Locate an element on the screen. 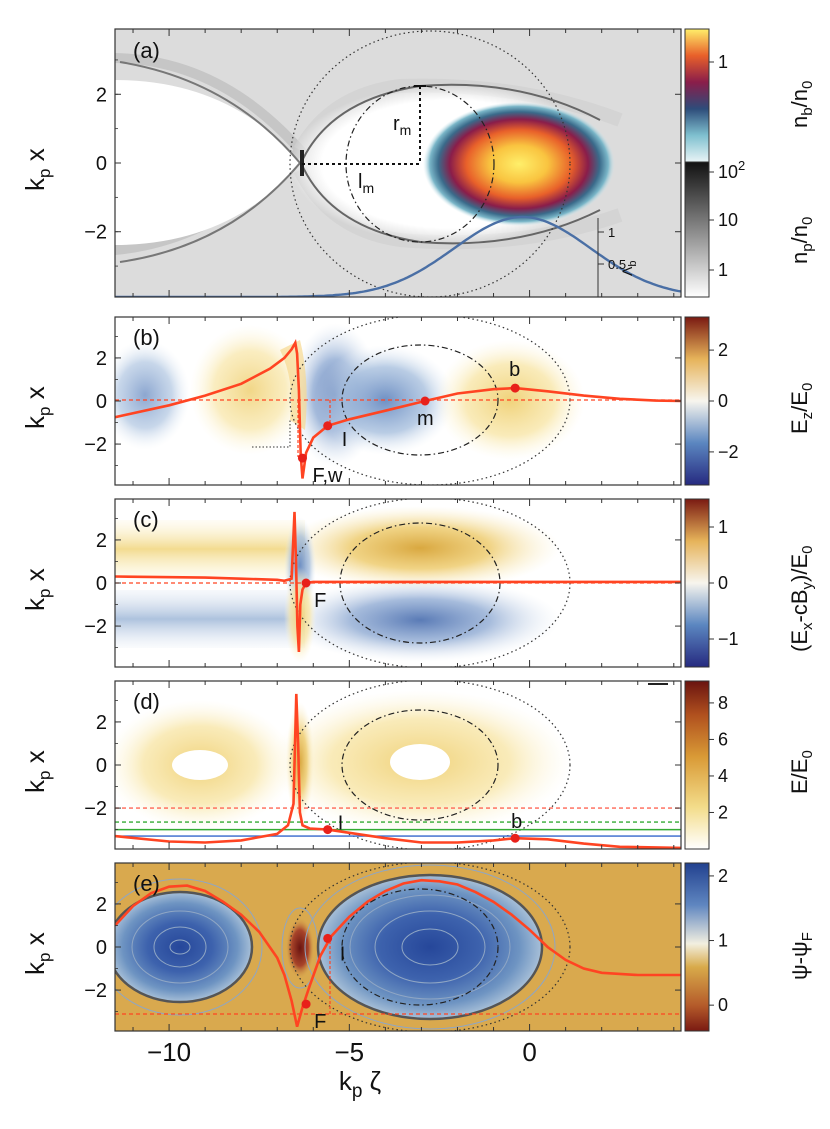 The image size is (830, 1129). colorbar-plasma-density is located at coordinates (697, 229).